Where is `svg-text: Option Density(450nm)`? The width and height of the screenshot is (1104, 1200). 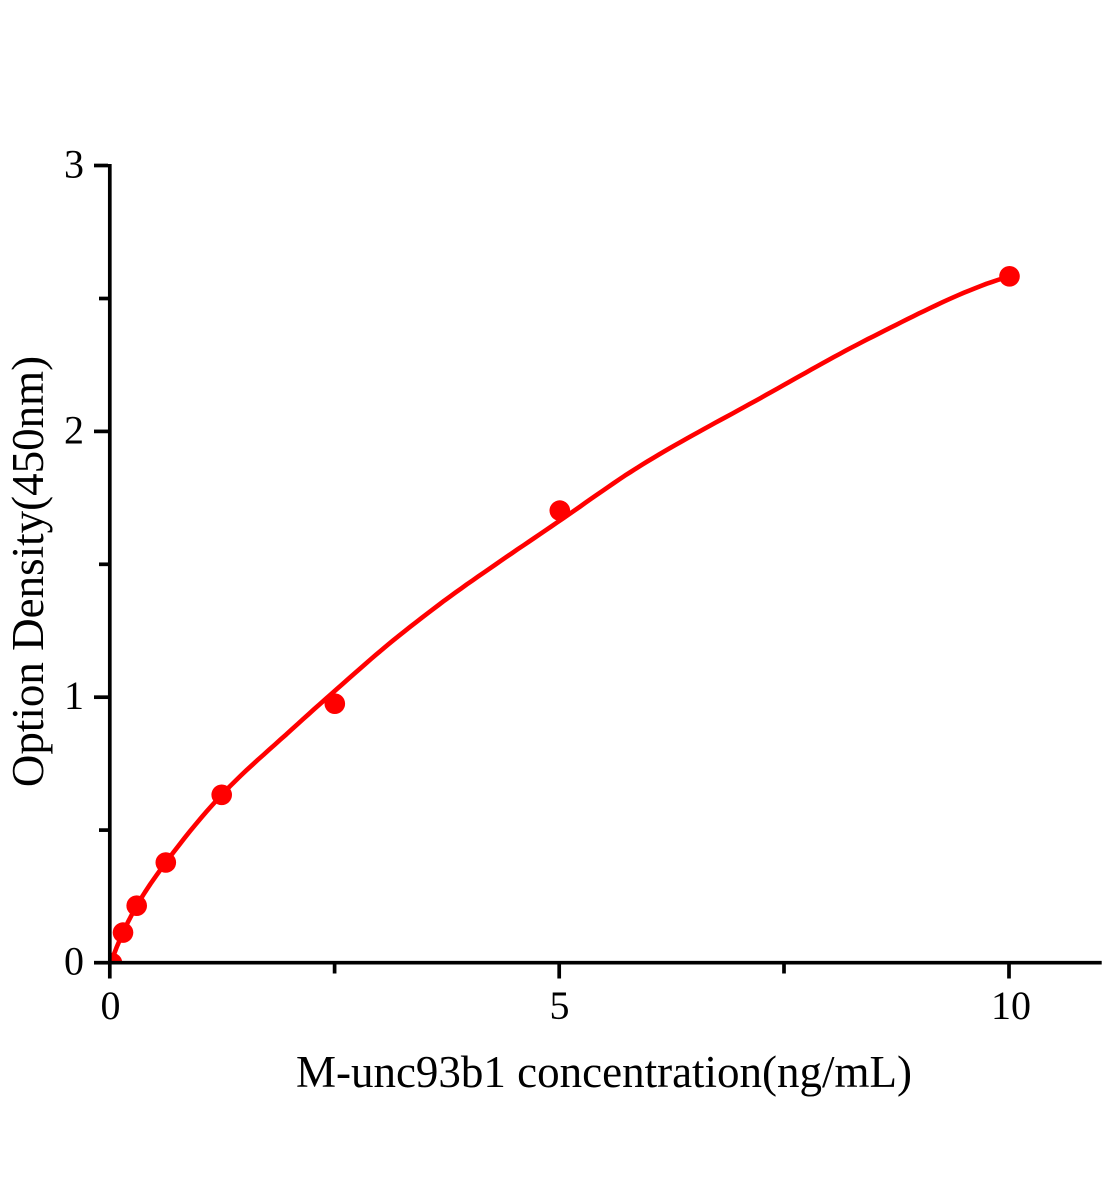
svg-text: Option Density(450nm) is located at coordinates (28, 571).